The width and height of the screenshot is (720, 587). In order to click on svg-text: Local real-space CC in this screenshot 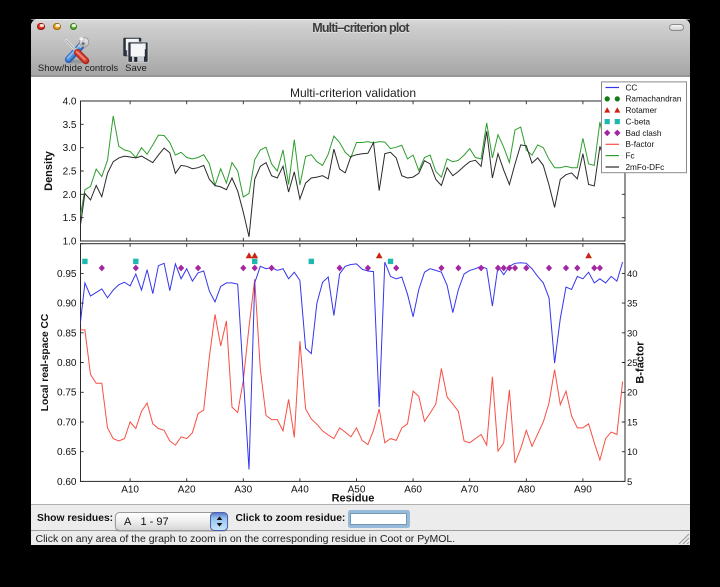, I will do `click(45, 362)`.